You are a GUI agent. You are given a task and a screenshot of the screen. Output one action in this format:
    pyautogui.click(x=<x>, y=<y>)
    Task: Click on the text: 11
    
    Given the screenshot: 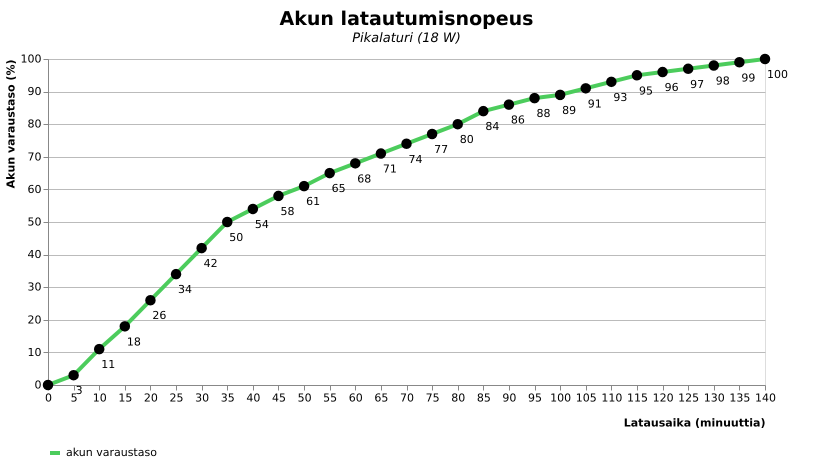 What is the action you would take?
    pyautogui.click(x=108, y=365)
    